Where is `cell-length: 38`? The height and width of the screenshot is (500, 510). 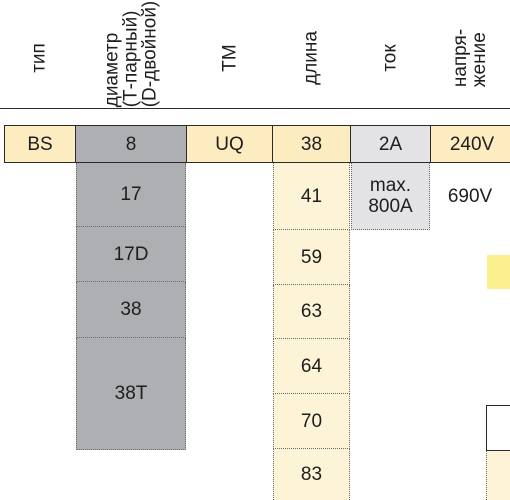 cell-length: 38 is located at coordinates (311, 144).